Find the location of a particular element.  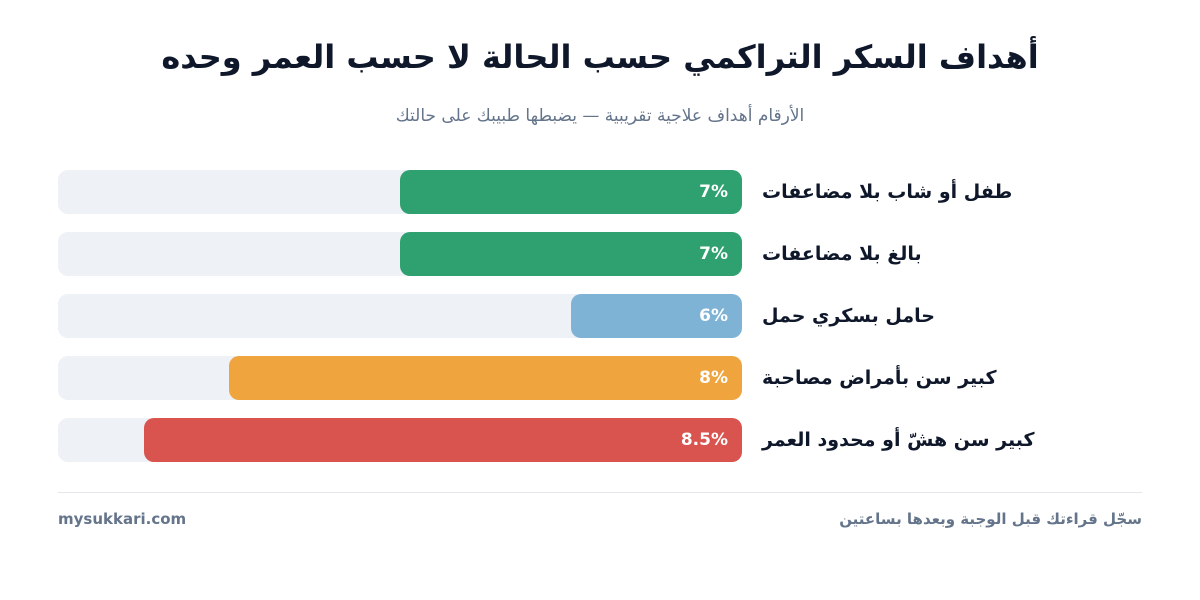

bar-row: 7% بالغ بلا مضاعفات is located at coordinates (600, 254).